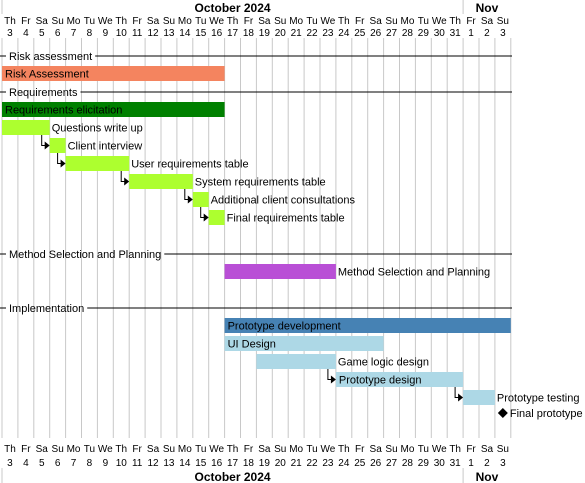  What do you see at coordinates (265, 33) in the screenshot?
I see `day-number-label-top: 19` at bounding box center [265, 33].